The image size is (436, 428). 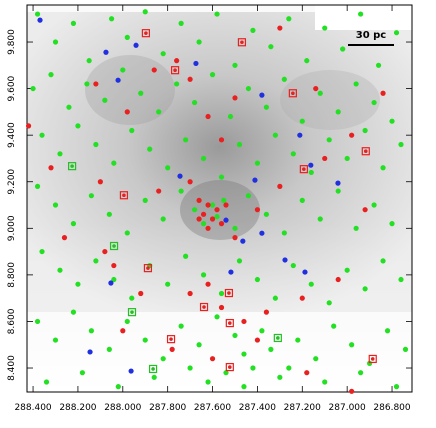 I want to click on x-tick-label: 288.200, so click(x=77, y=408).